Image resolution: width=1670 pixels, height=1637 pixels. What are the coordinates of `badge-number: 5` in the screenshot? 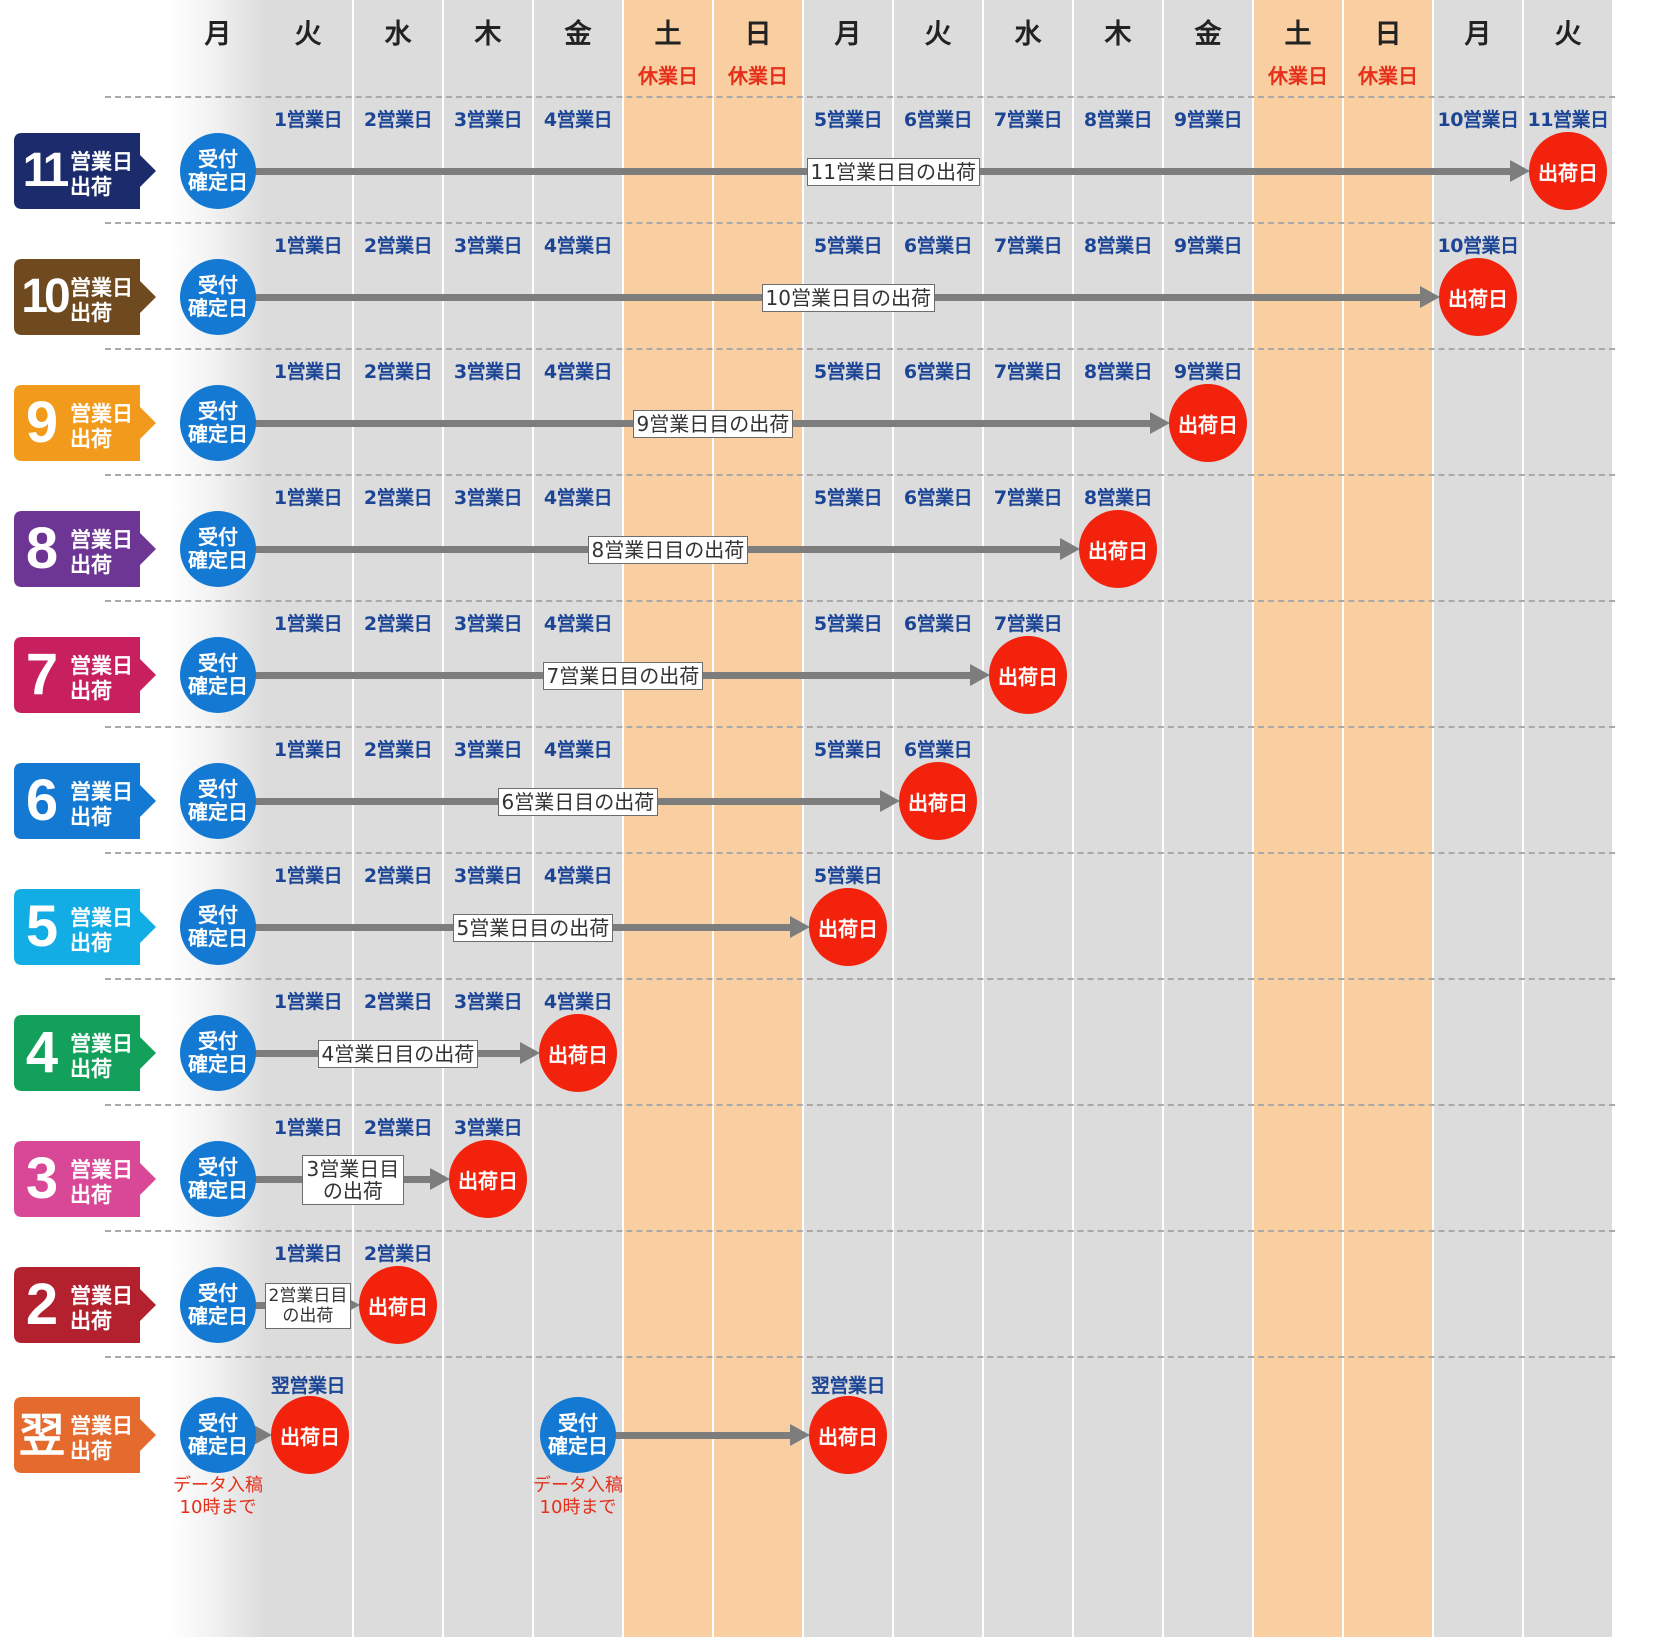 It's located at (42, 926).